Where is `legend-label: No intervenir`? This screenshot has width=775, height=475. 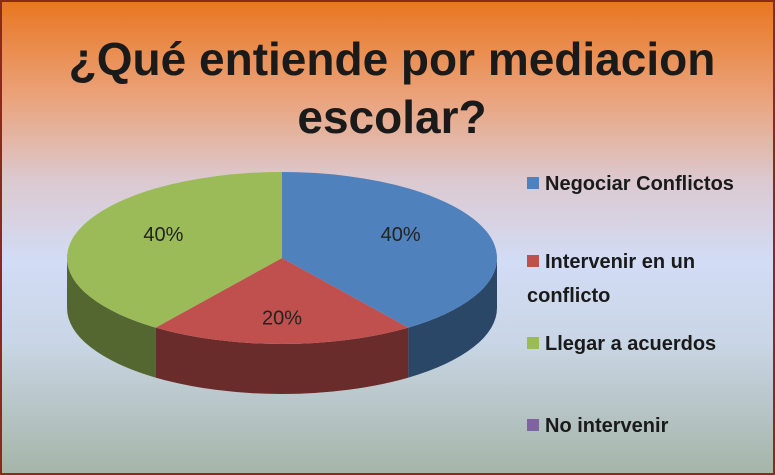
legend-label: No intervenir is located at coordinates (607, 426).